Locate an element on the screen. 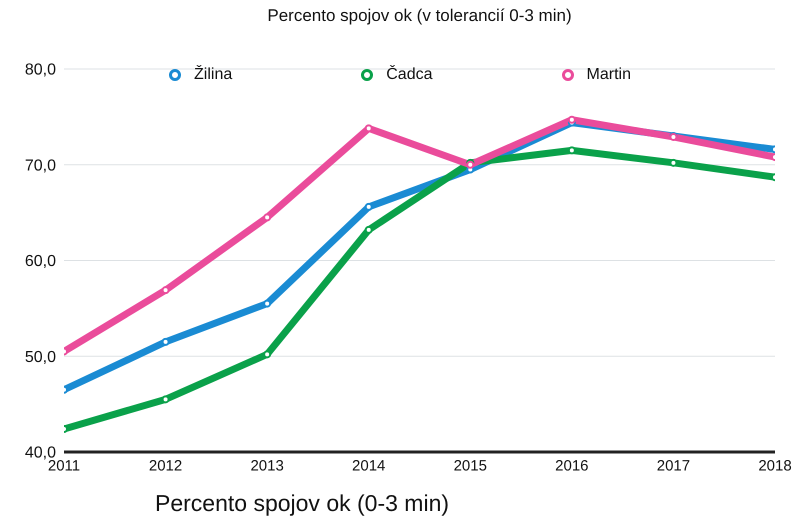 The width and height of the screenshot is (801, 522). chart-title: Percento spojov ok (v tolerancií 0-3 min) is located at coordinates (419, 16).